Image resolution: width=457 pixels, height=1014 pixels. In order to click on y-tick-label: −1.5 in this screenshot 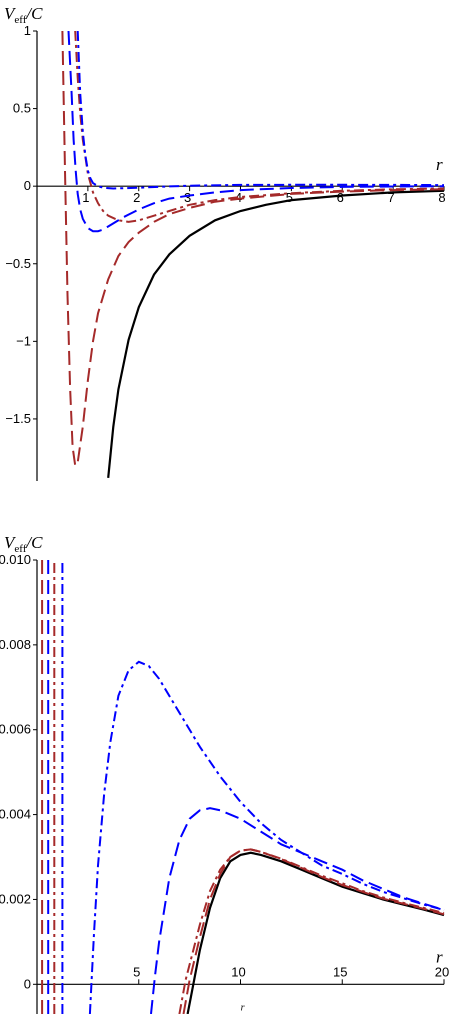, I will do `click(18, 418)`.